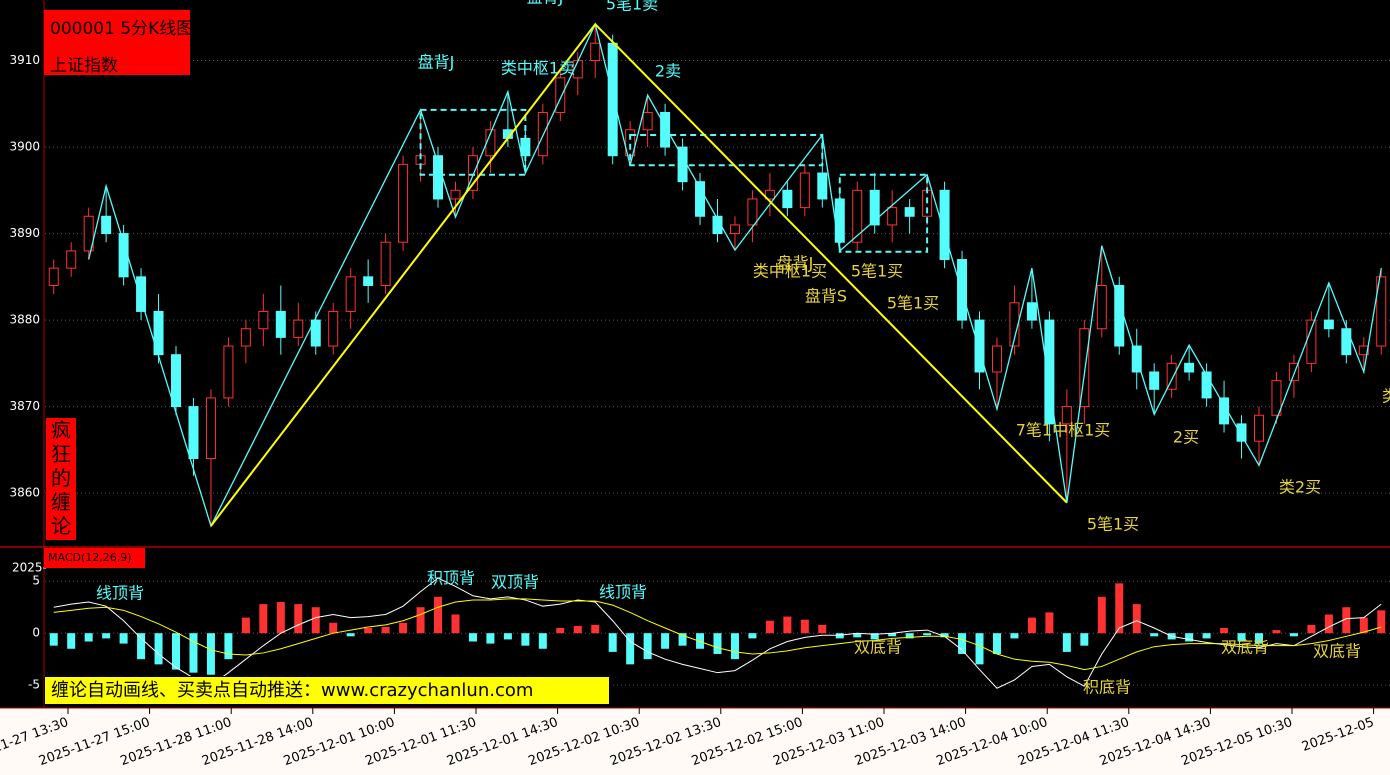 This screenshot has height=775, width=1390. I want to click on annotation: 2卖, so click(668, 71).